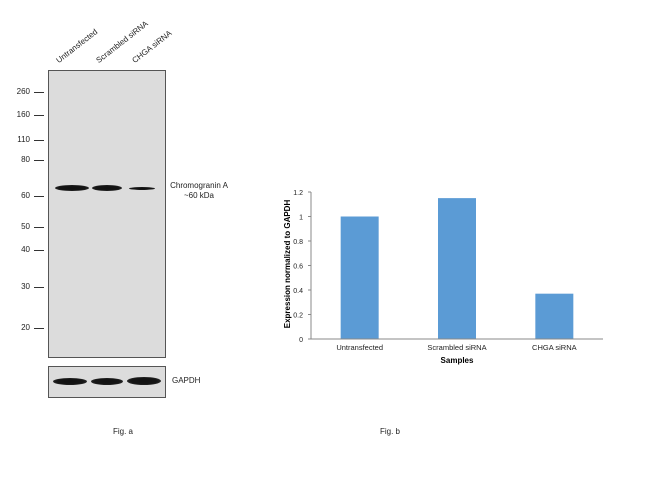 The image size is (650, 484). Describe the element at coordinates (23, 91) in the screenshot. I see `mw-label-260: 260` at that location.